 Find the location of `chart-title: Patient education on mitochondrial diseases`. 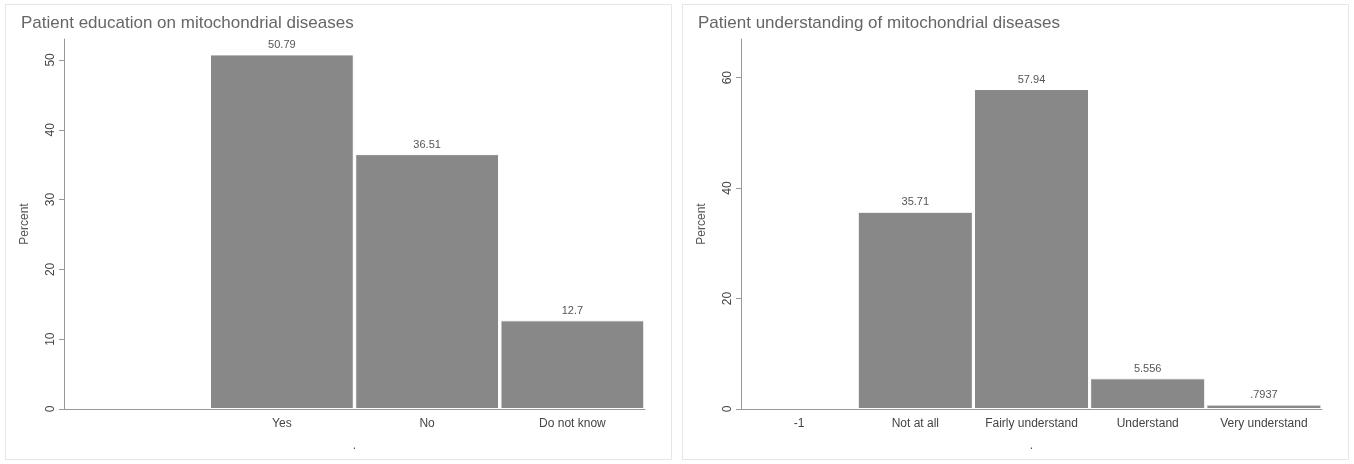

chart-title: Patient education on mitochondrial diseases is located at coordinates (187, 22).